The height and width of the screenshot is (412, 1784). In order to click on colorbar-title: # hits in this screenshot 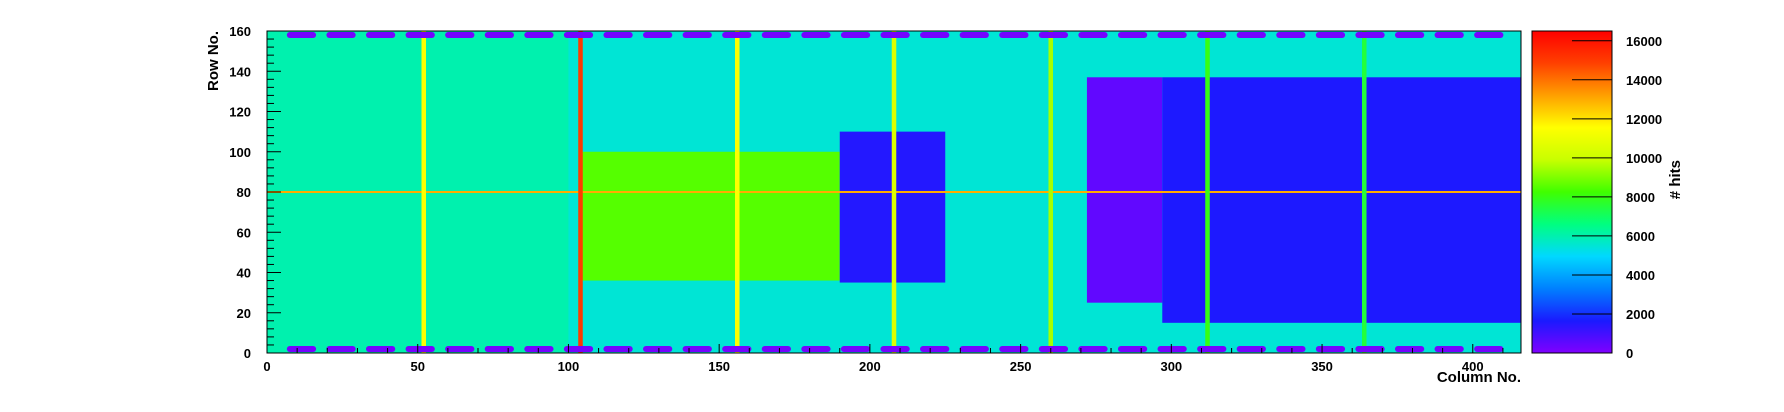, I will do `click(1675, 179)`.